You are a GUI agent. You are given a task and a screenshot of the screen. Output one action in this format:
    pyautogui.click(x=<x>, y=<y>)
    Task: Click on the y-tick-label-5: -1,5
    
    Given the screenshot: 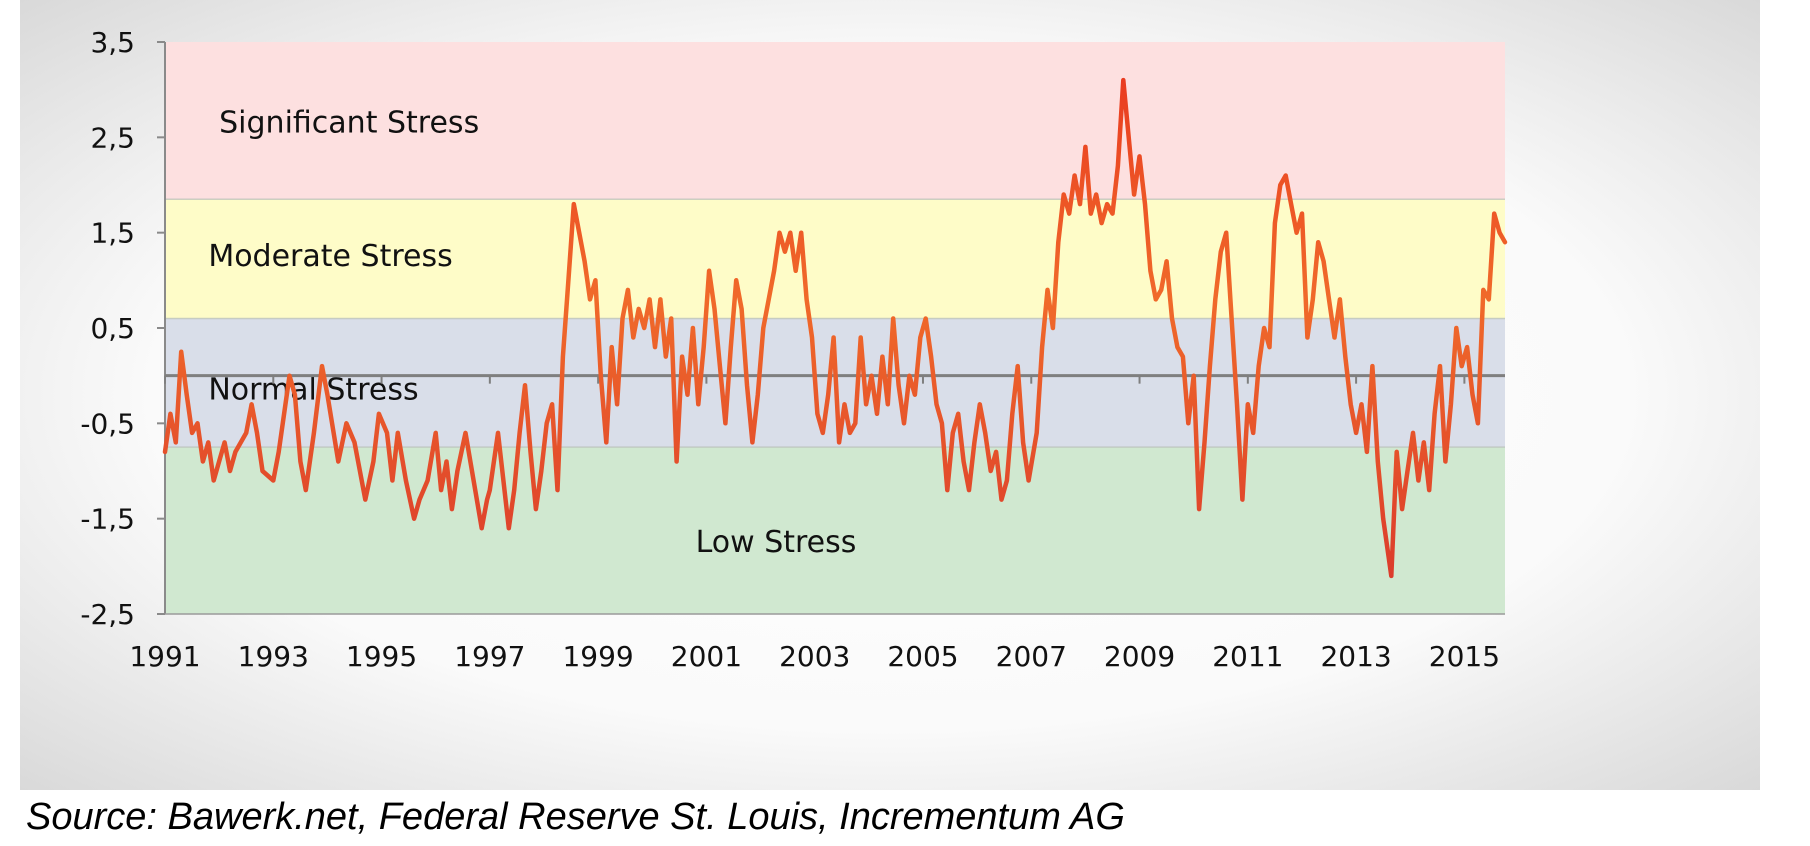 What is the action you would take?
    pyautogui.click(x=107, y=519)
    